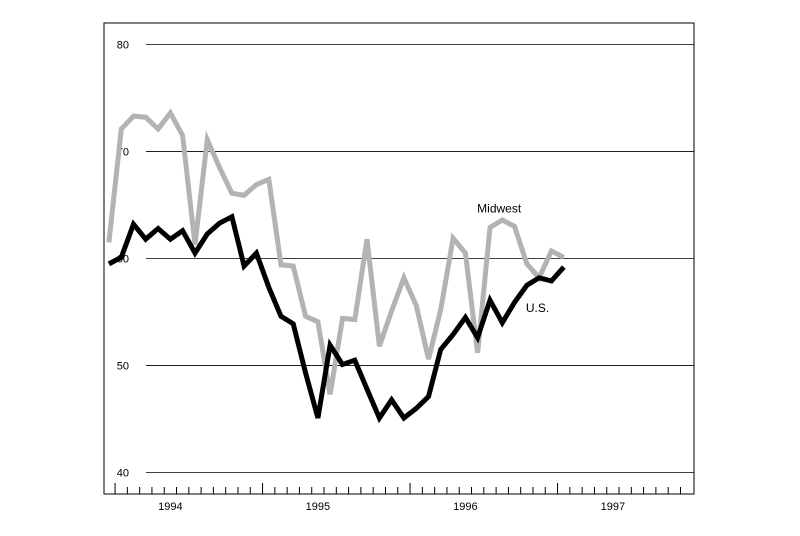 The image size is (800, 536). Describe the element at coordinates (318, 507) in the screenshot. I see `x-tick-label-1995: 1995` at that location.